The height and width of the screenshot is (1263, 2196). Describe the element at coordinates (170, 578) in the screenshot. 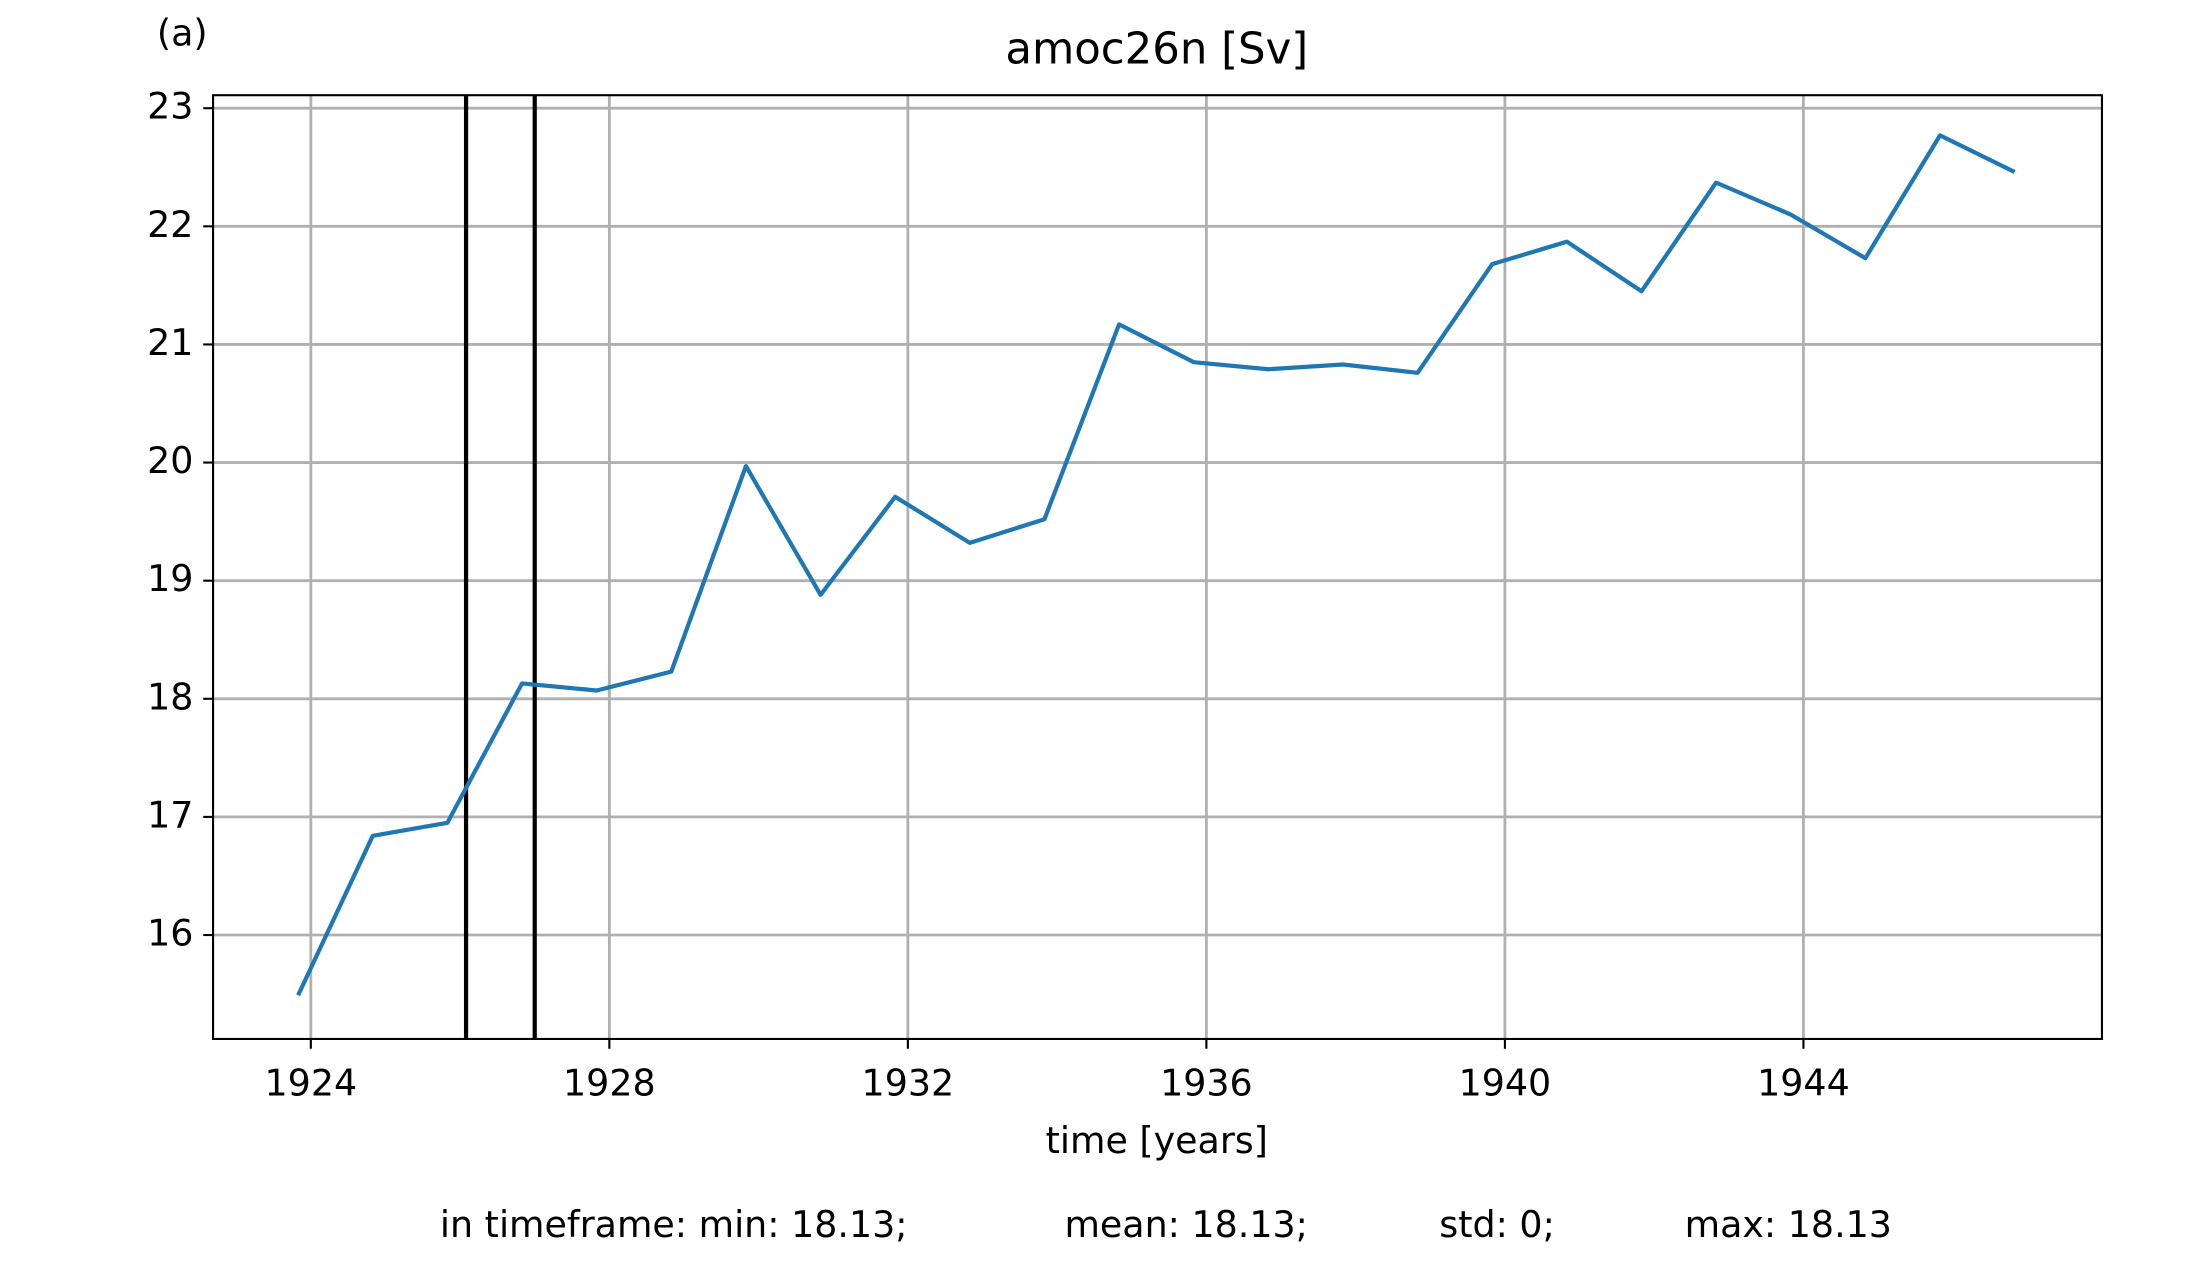

I see `y-tick-label: 19` at that location.